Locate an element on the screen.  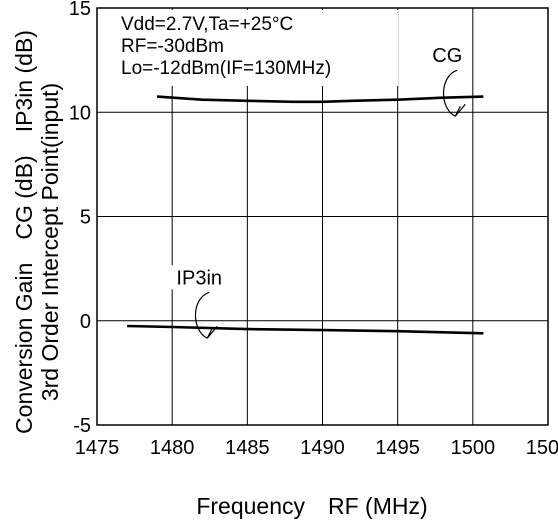
x-tick-label: 1500 is located at coordinates (473, 448).